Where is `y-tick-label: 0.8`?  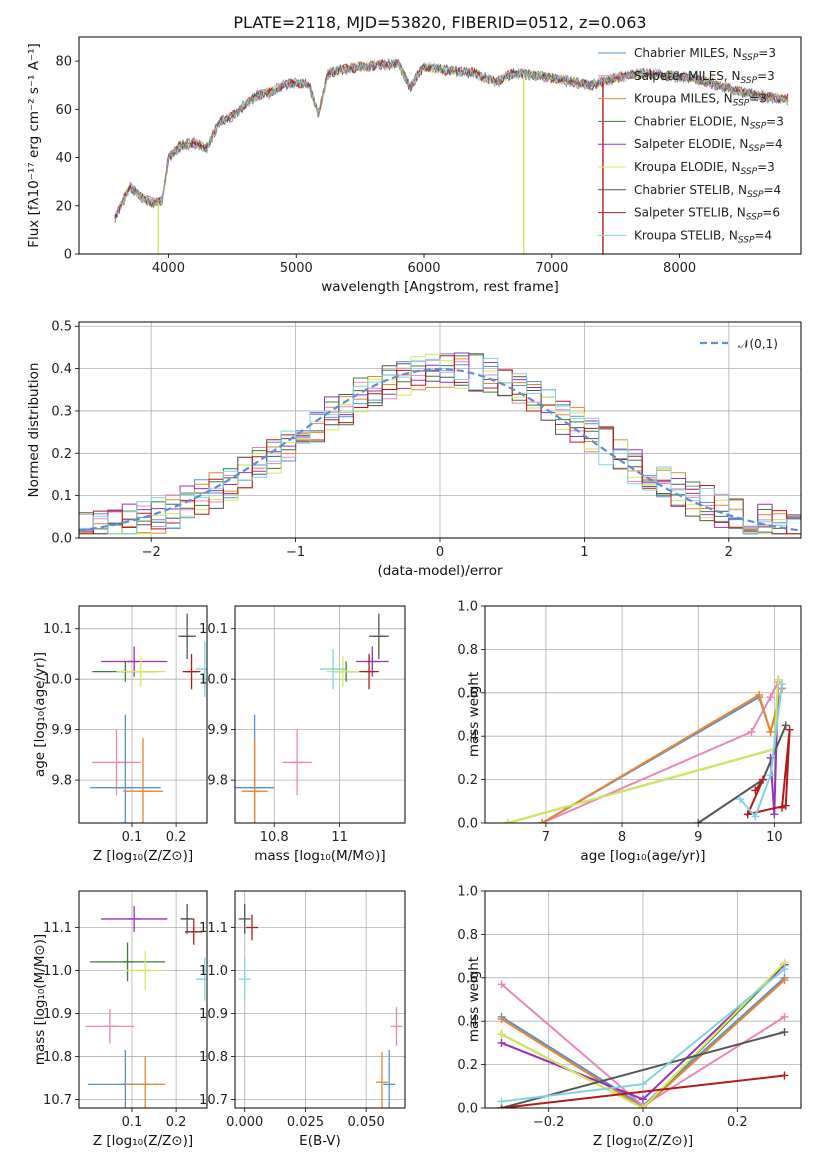 y-tick-label: 0.8 is located at coordinates (467, 650).